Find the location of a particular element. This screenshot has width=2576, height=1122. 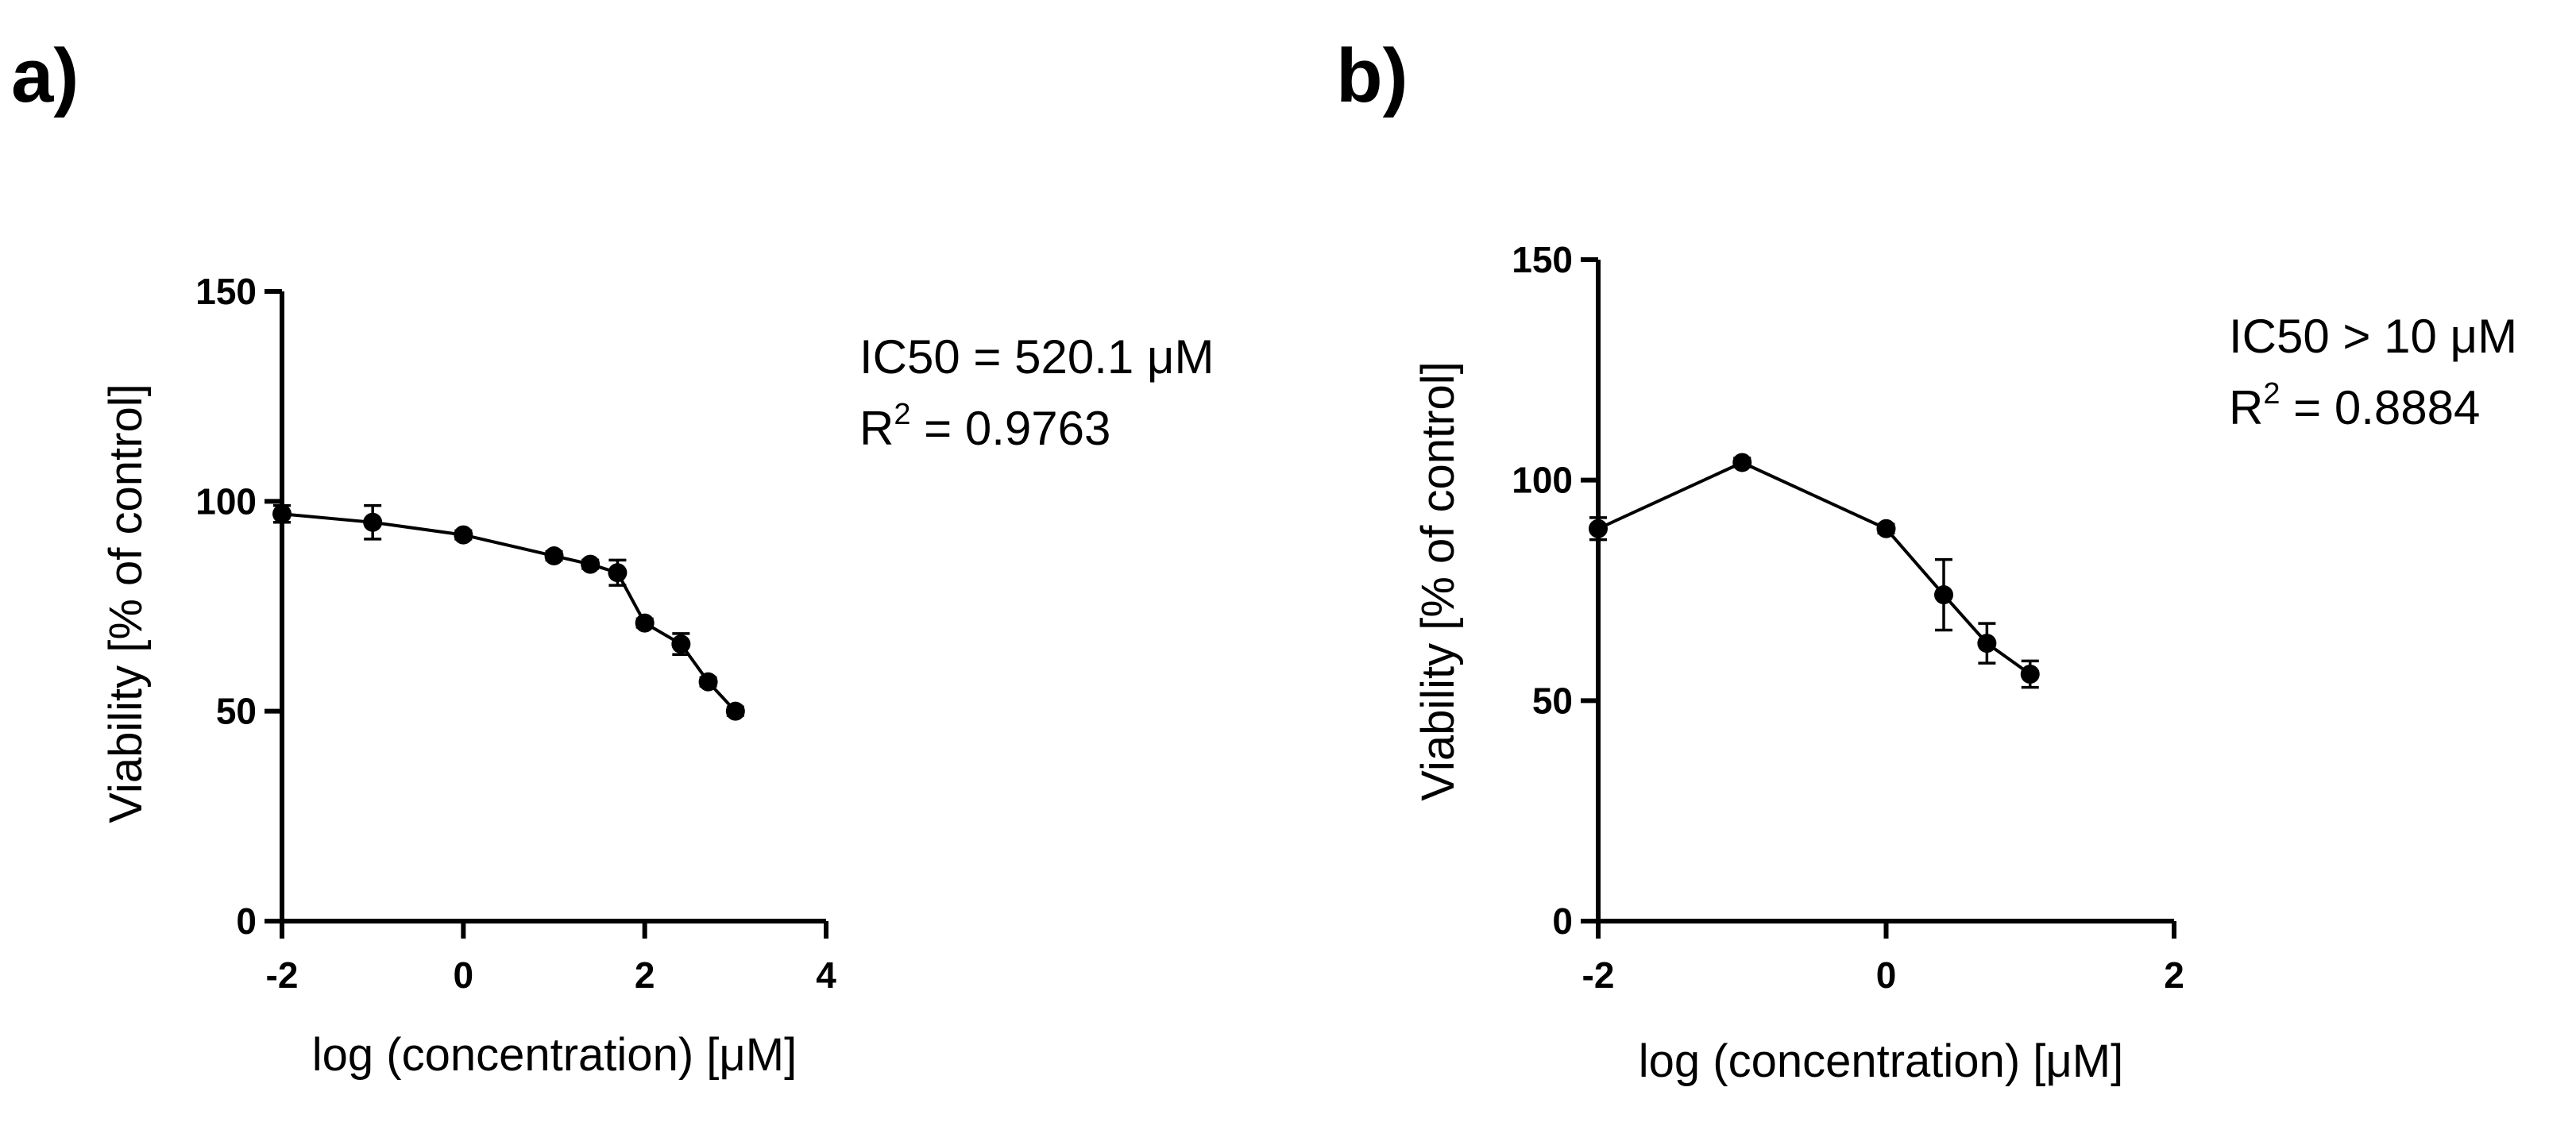

panel-a-y-tick-label: 0 is located at coordinates (246, 921).